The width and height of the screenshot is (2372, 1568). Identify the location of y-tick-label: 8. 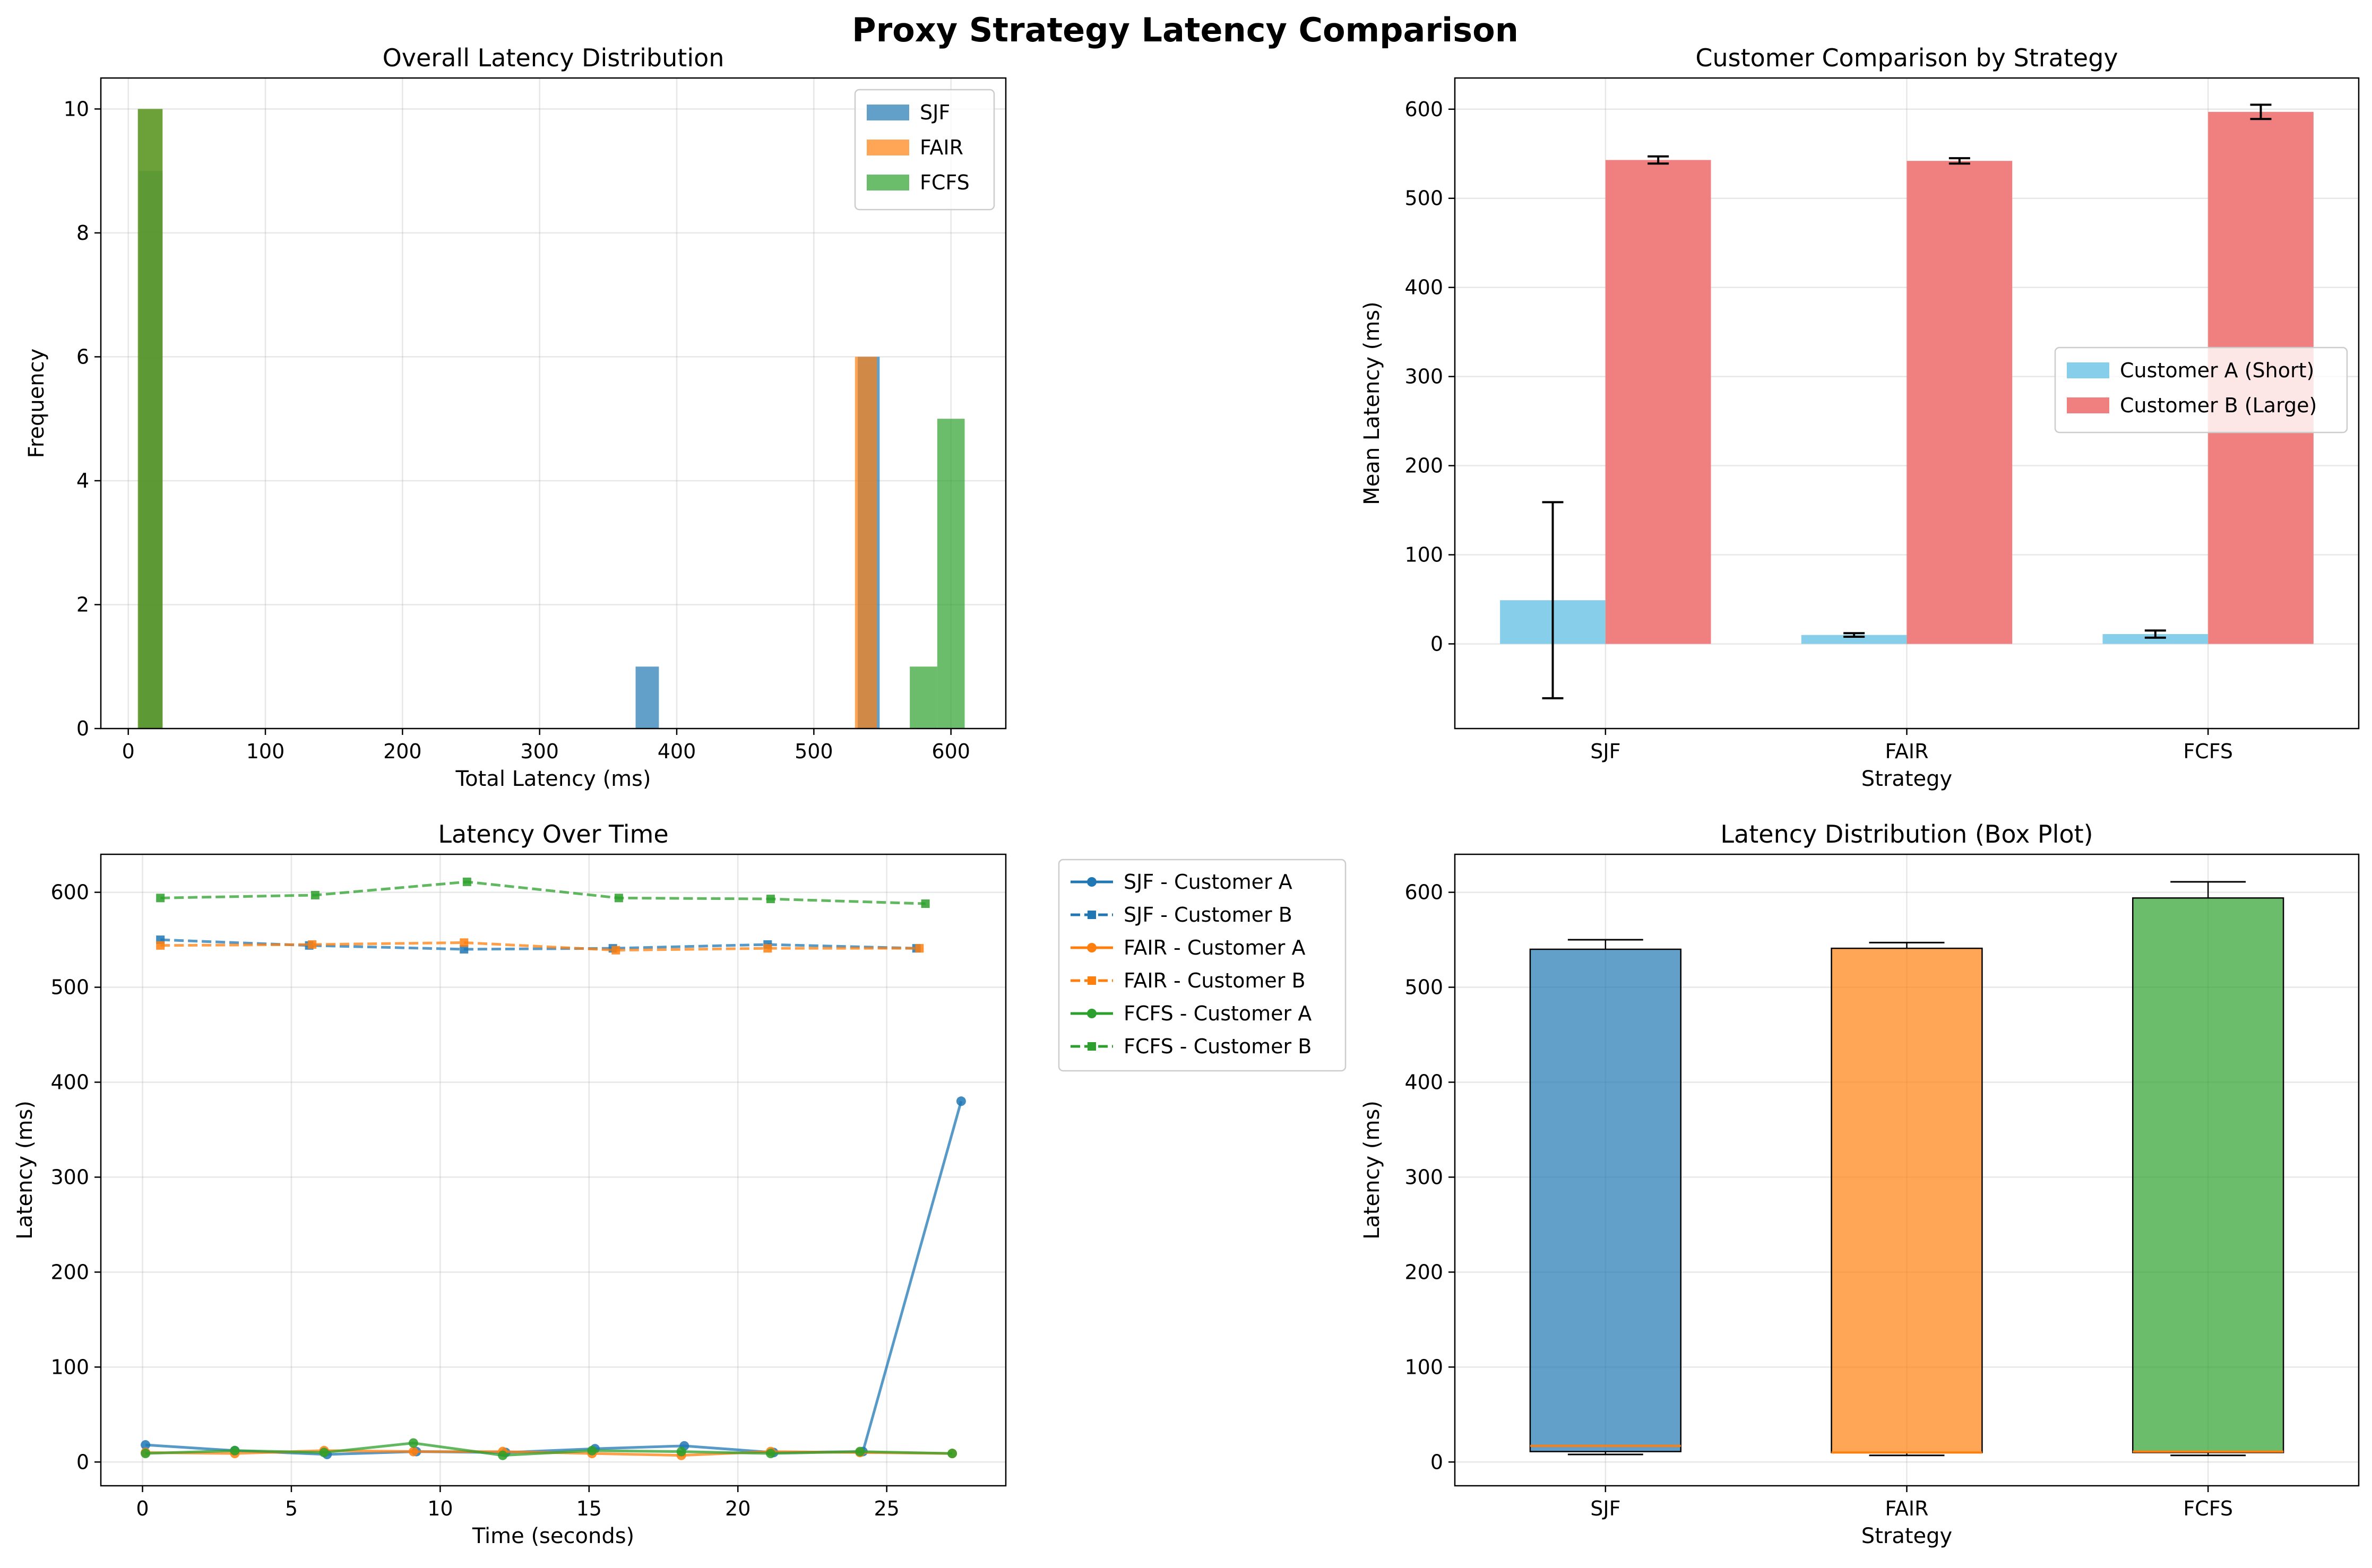
(82, 233).